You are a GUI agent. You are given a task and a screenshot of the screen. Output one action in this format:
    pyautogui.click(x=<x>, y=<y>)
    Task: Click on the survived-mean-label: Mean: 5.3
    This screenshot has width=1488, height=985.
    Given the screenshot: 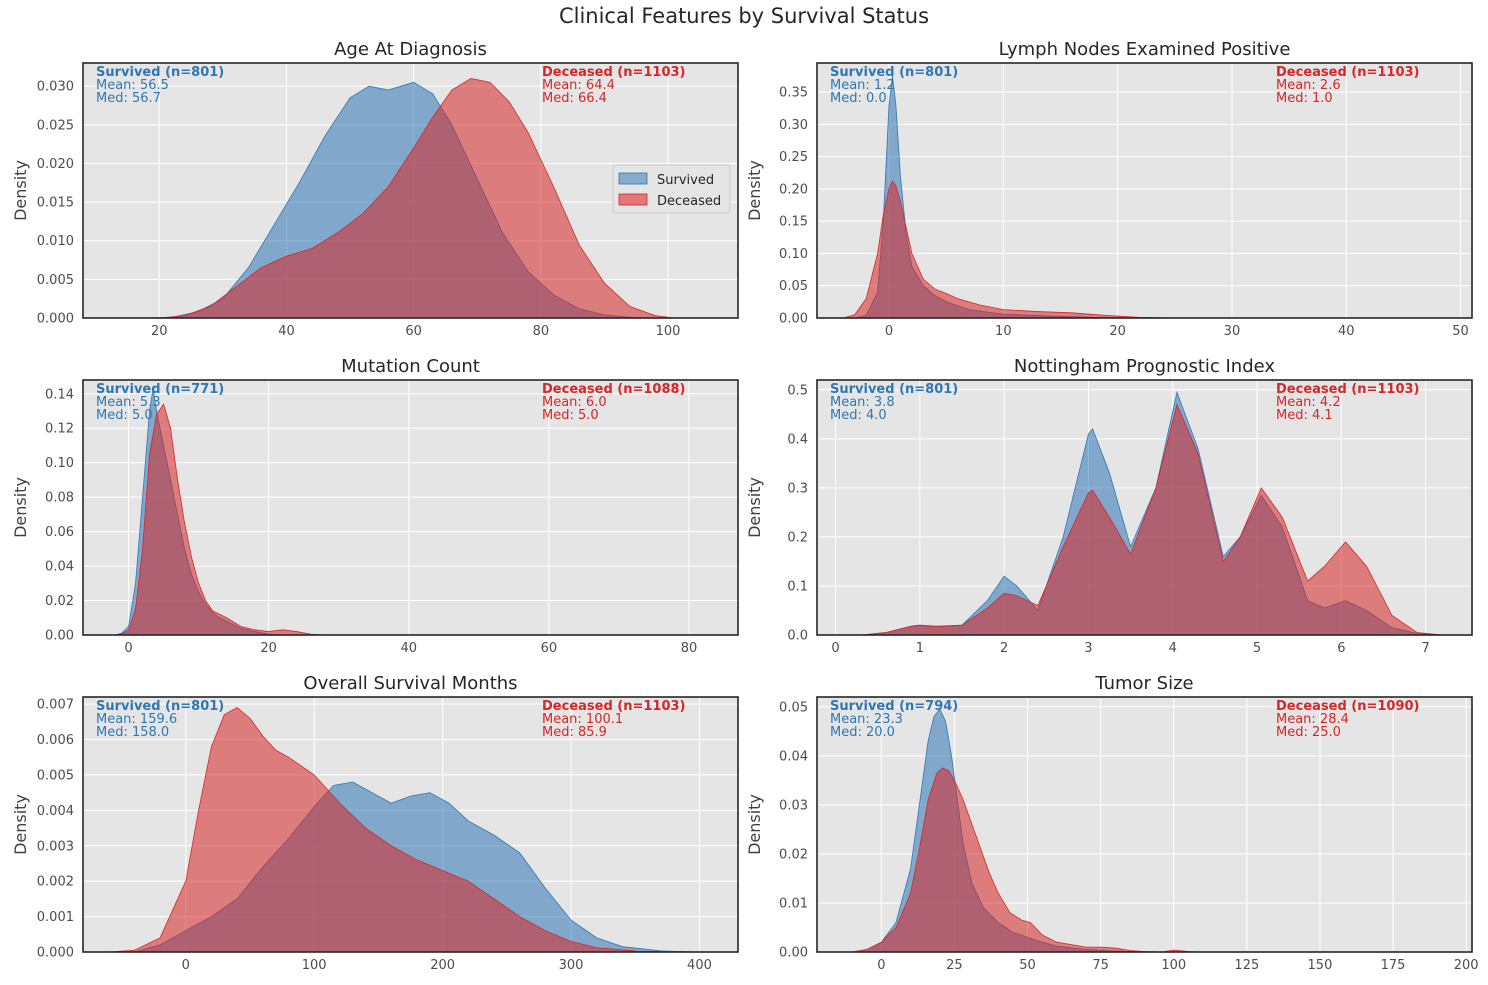 What is the action you would take?
    pyautogui.click(x=128, y=402)
    